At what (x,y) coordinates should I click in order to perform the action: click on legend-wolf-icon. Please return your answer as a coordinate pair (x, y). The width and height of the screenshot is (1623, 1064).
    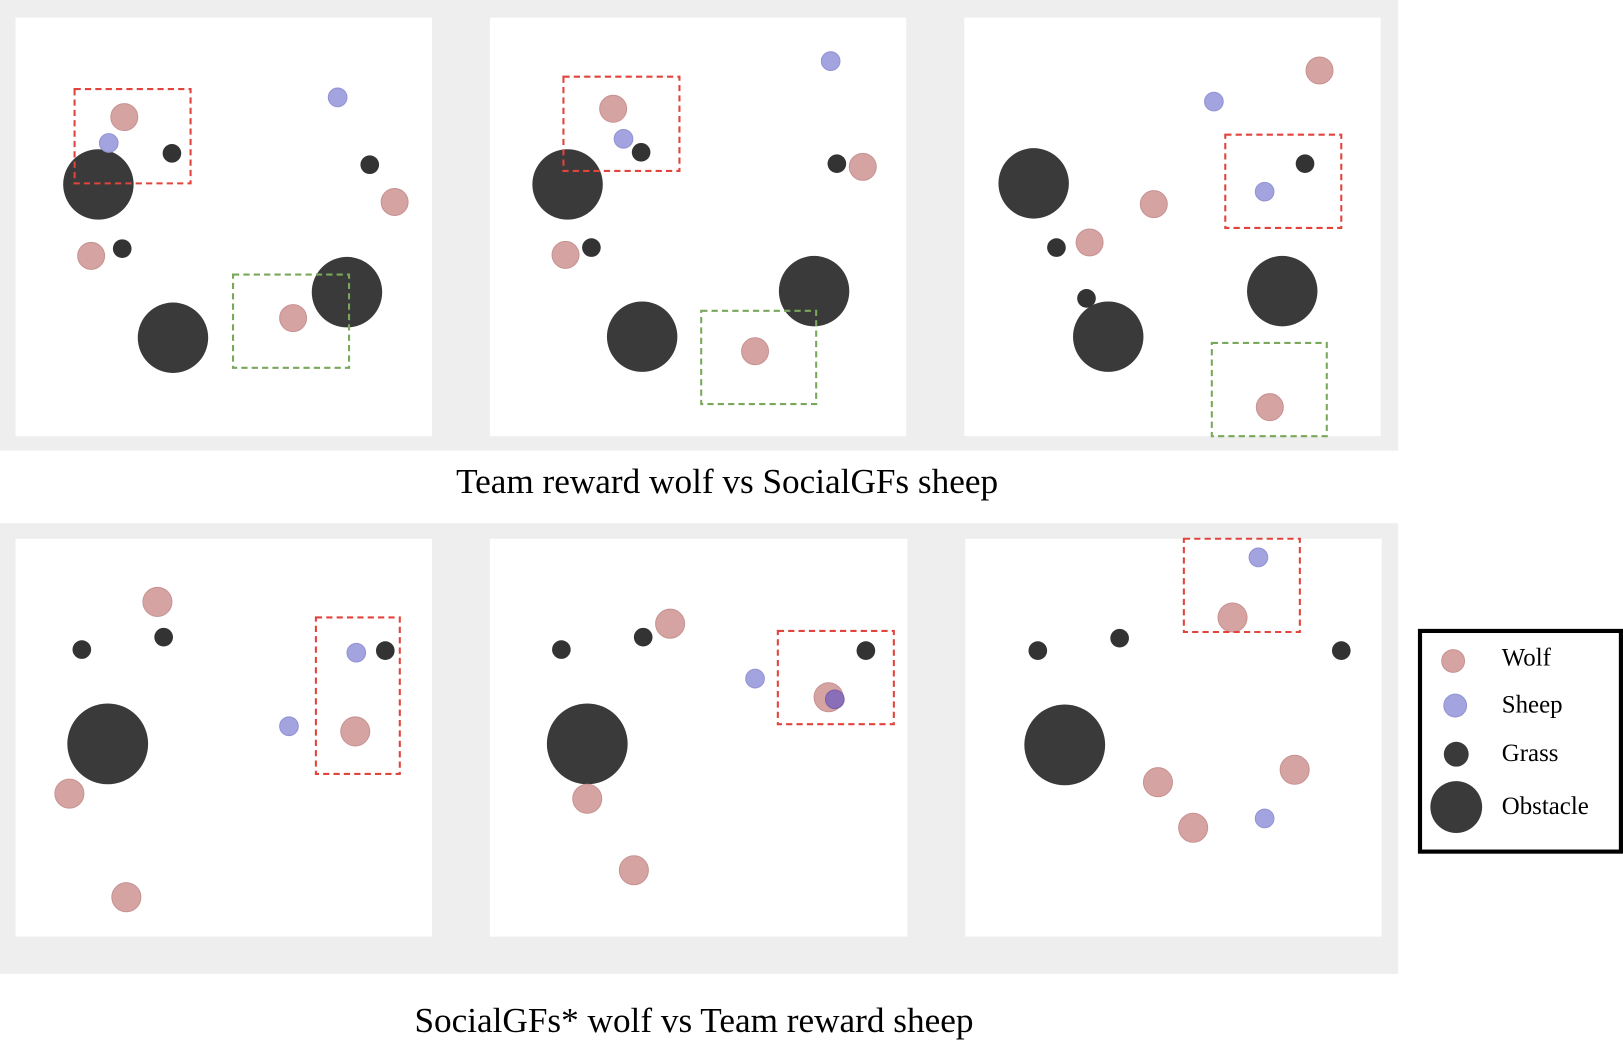
    Looking at the image, I should click on (1453, 661).